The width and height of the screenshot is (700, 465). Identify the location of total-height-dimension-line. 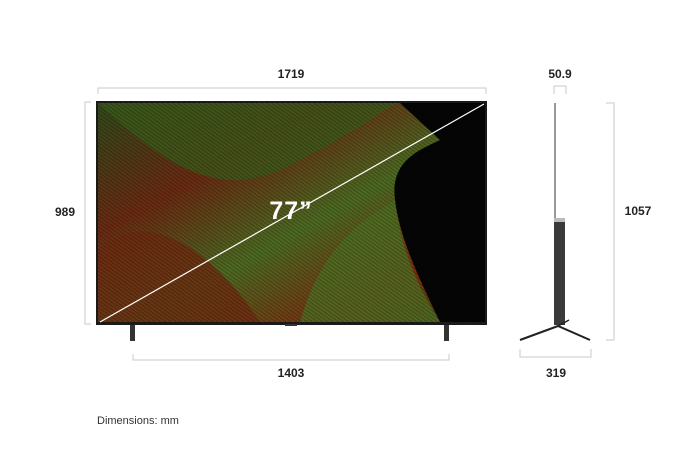
(610, 221).